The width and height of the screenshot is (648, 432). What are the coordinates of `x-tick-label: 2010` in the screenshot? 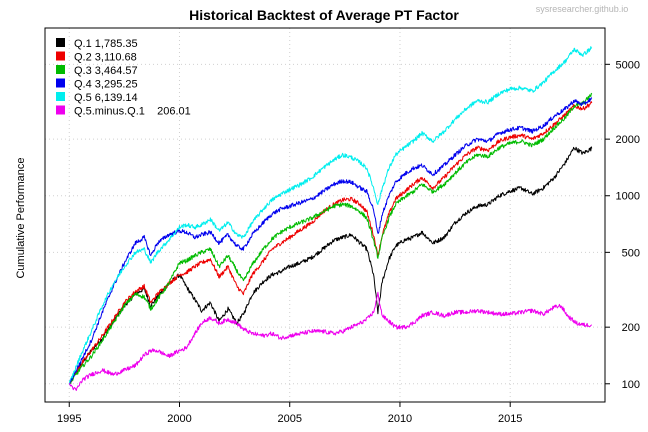 It's located at (400, 419).